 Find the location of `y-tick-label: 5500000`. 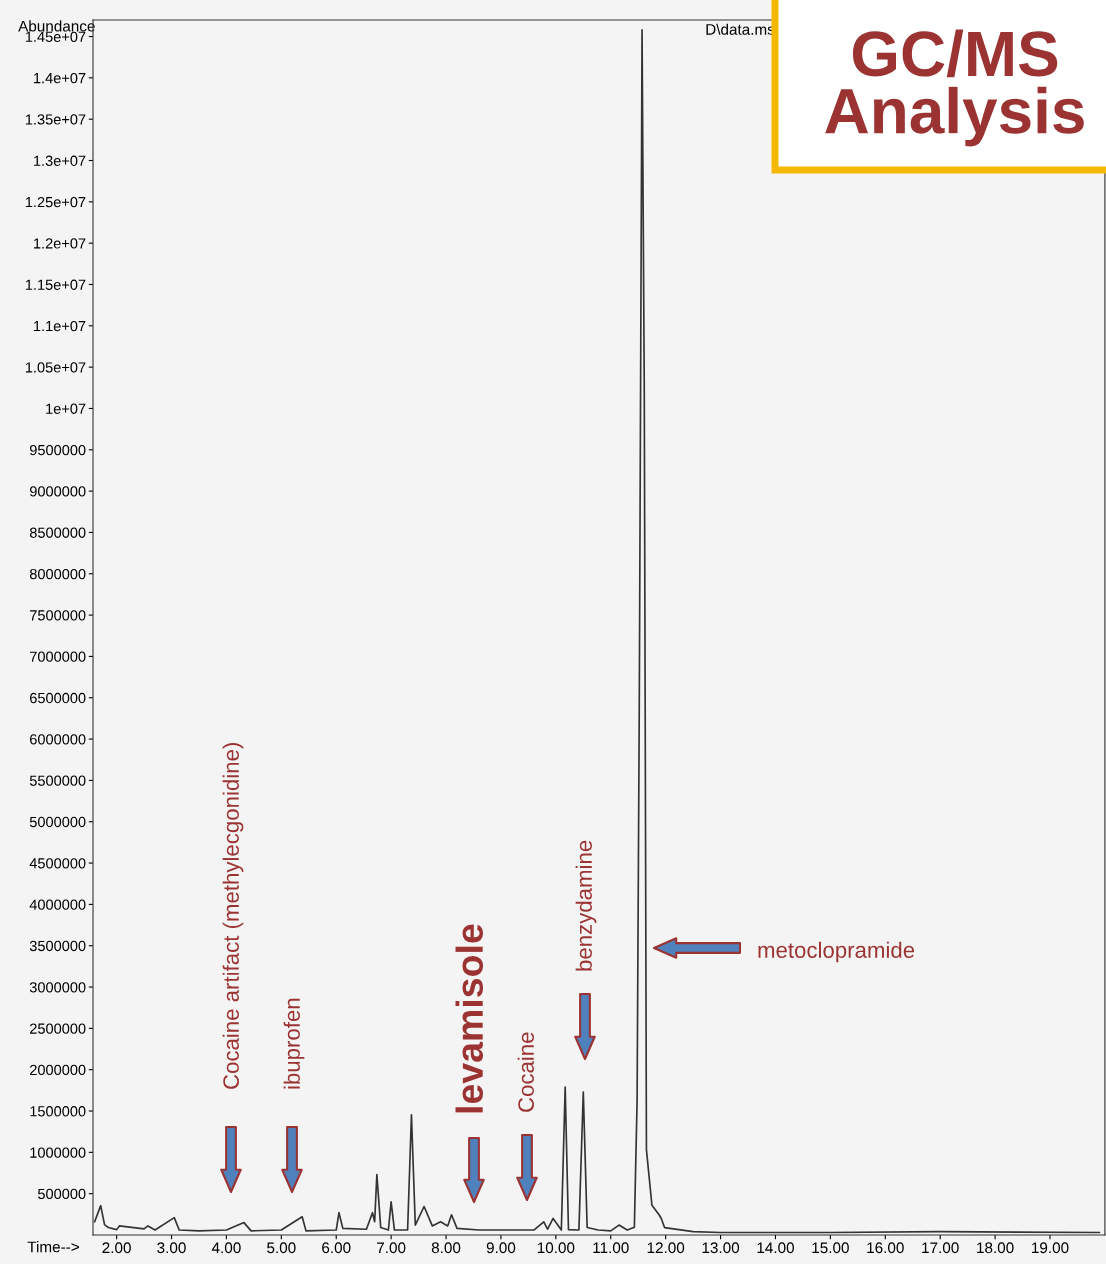

y-tick-label: 5500000 is located at coordinates (57, 780).